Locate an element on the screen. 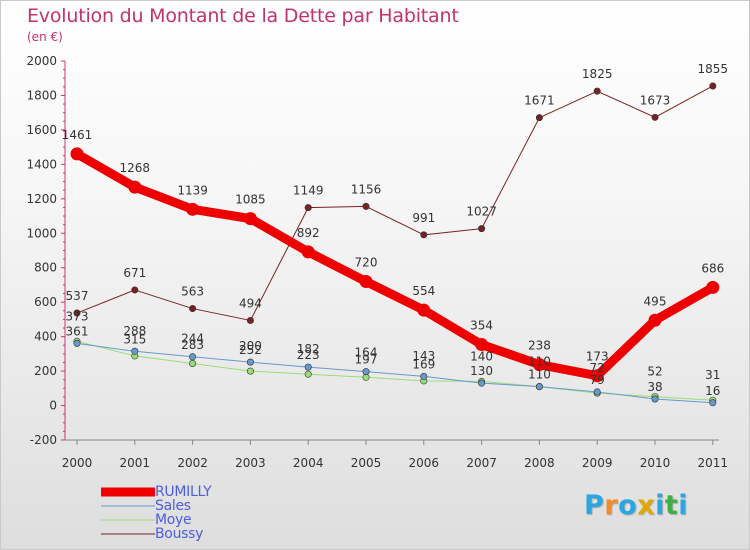  legend-label: RUMILLY is located at coordinates (183, 492).